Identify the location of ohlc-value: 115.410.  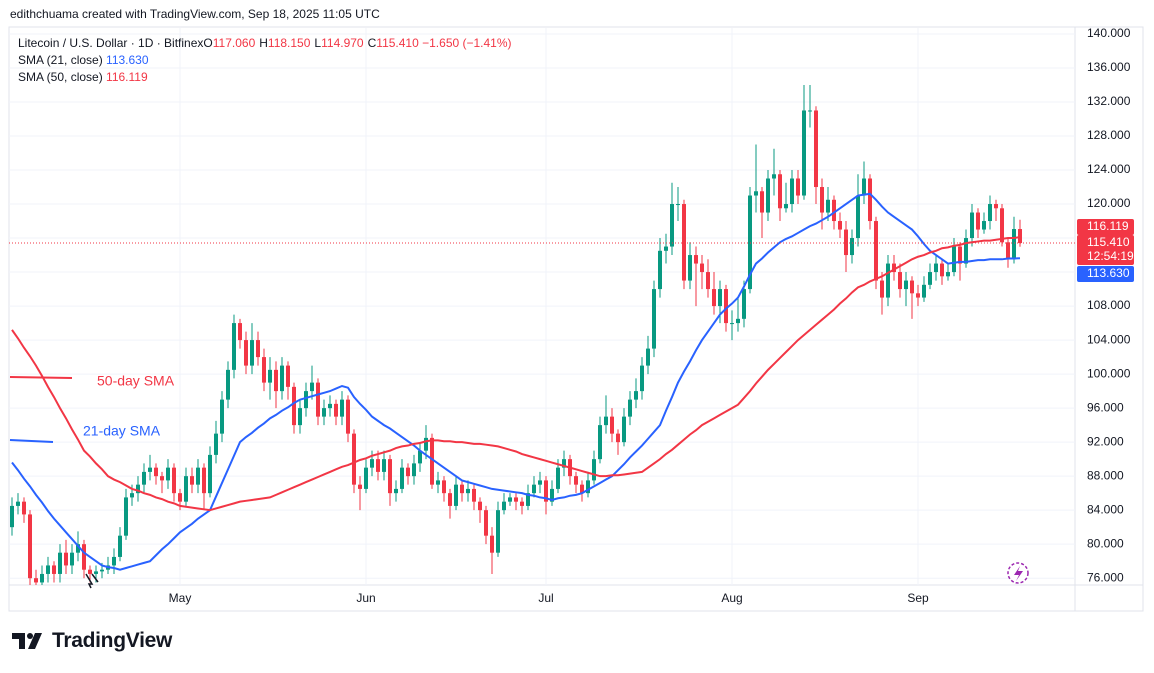
(397, 43).